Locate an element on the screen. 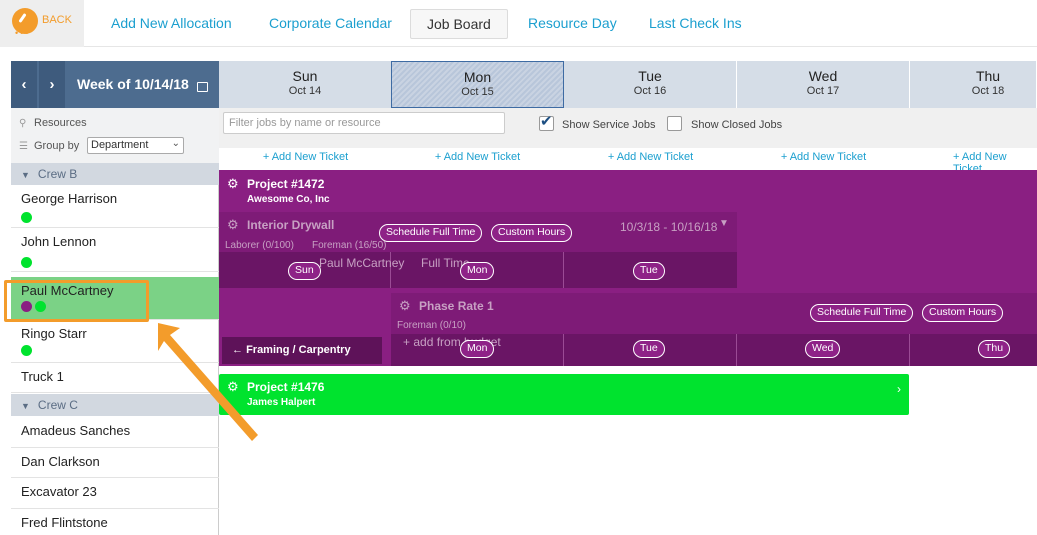  role-count: Foreman (0/10) is located at coordinates (431, 325).